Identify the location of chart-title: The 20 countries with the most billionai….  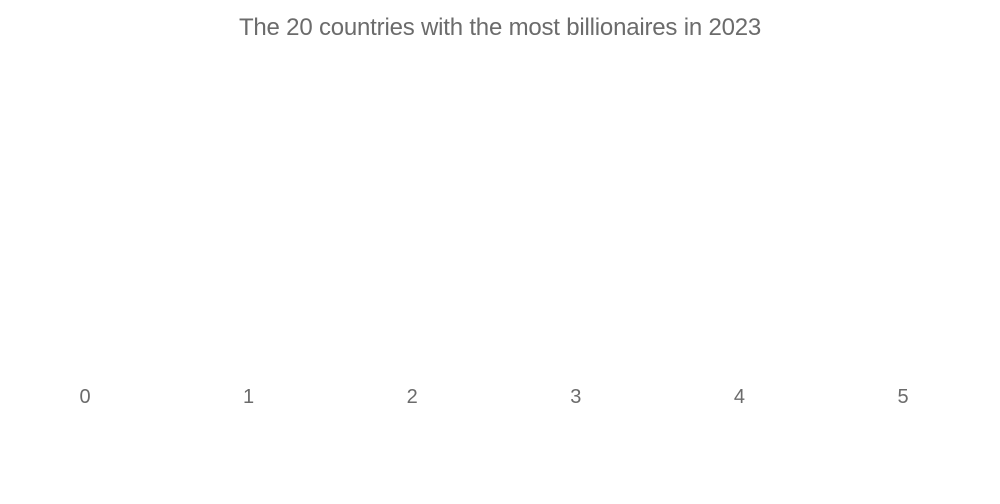
(500, 27).